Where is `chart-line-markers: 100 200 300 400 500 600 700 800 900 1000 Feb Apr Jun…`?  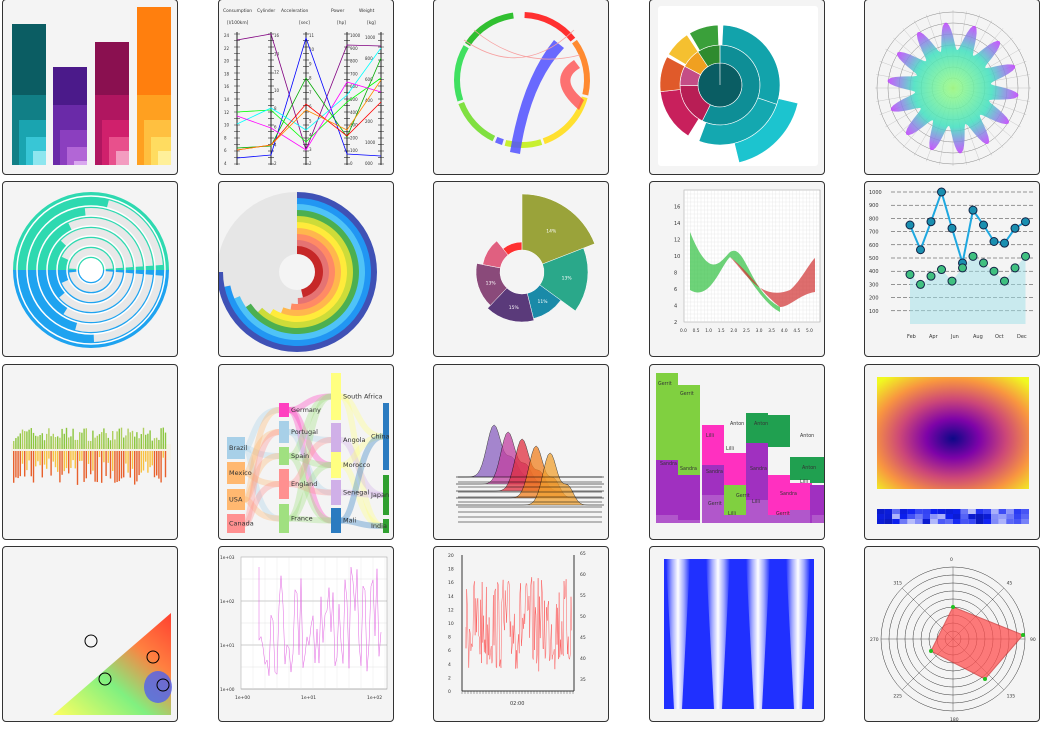 chart-line-markers: 100 200 300 400 500 600 700 800 900 1000 Feb Apr Jun… is located at coordinates (952, 263).